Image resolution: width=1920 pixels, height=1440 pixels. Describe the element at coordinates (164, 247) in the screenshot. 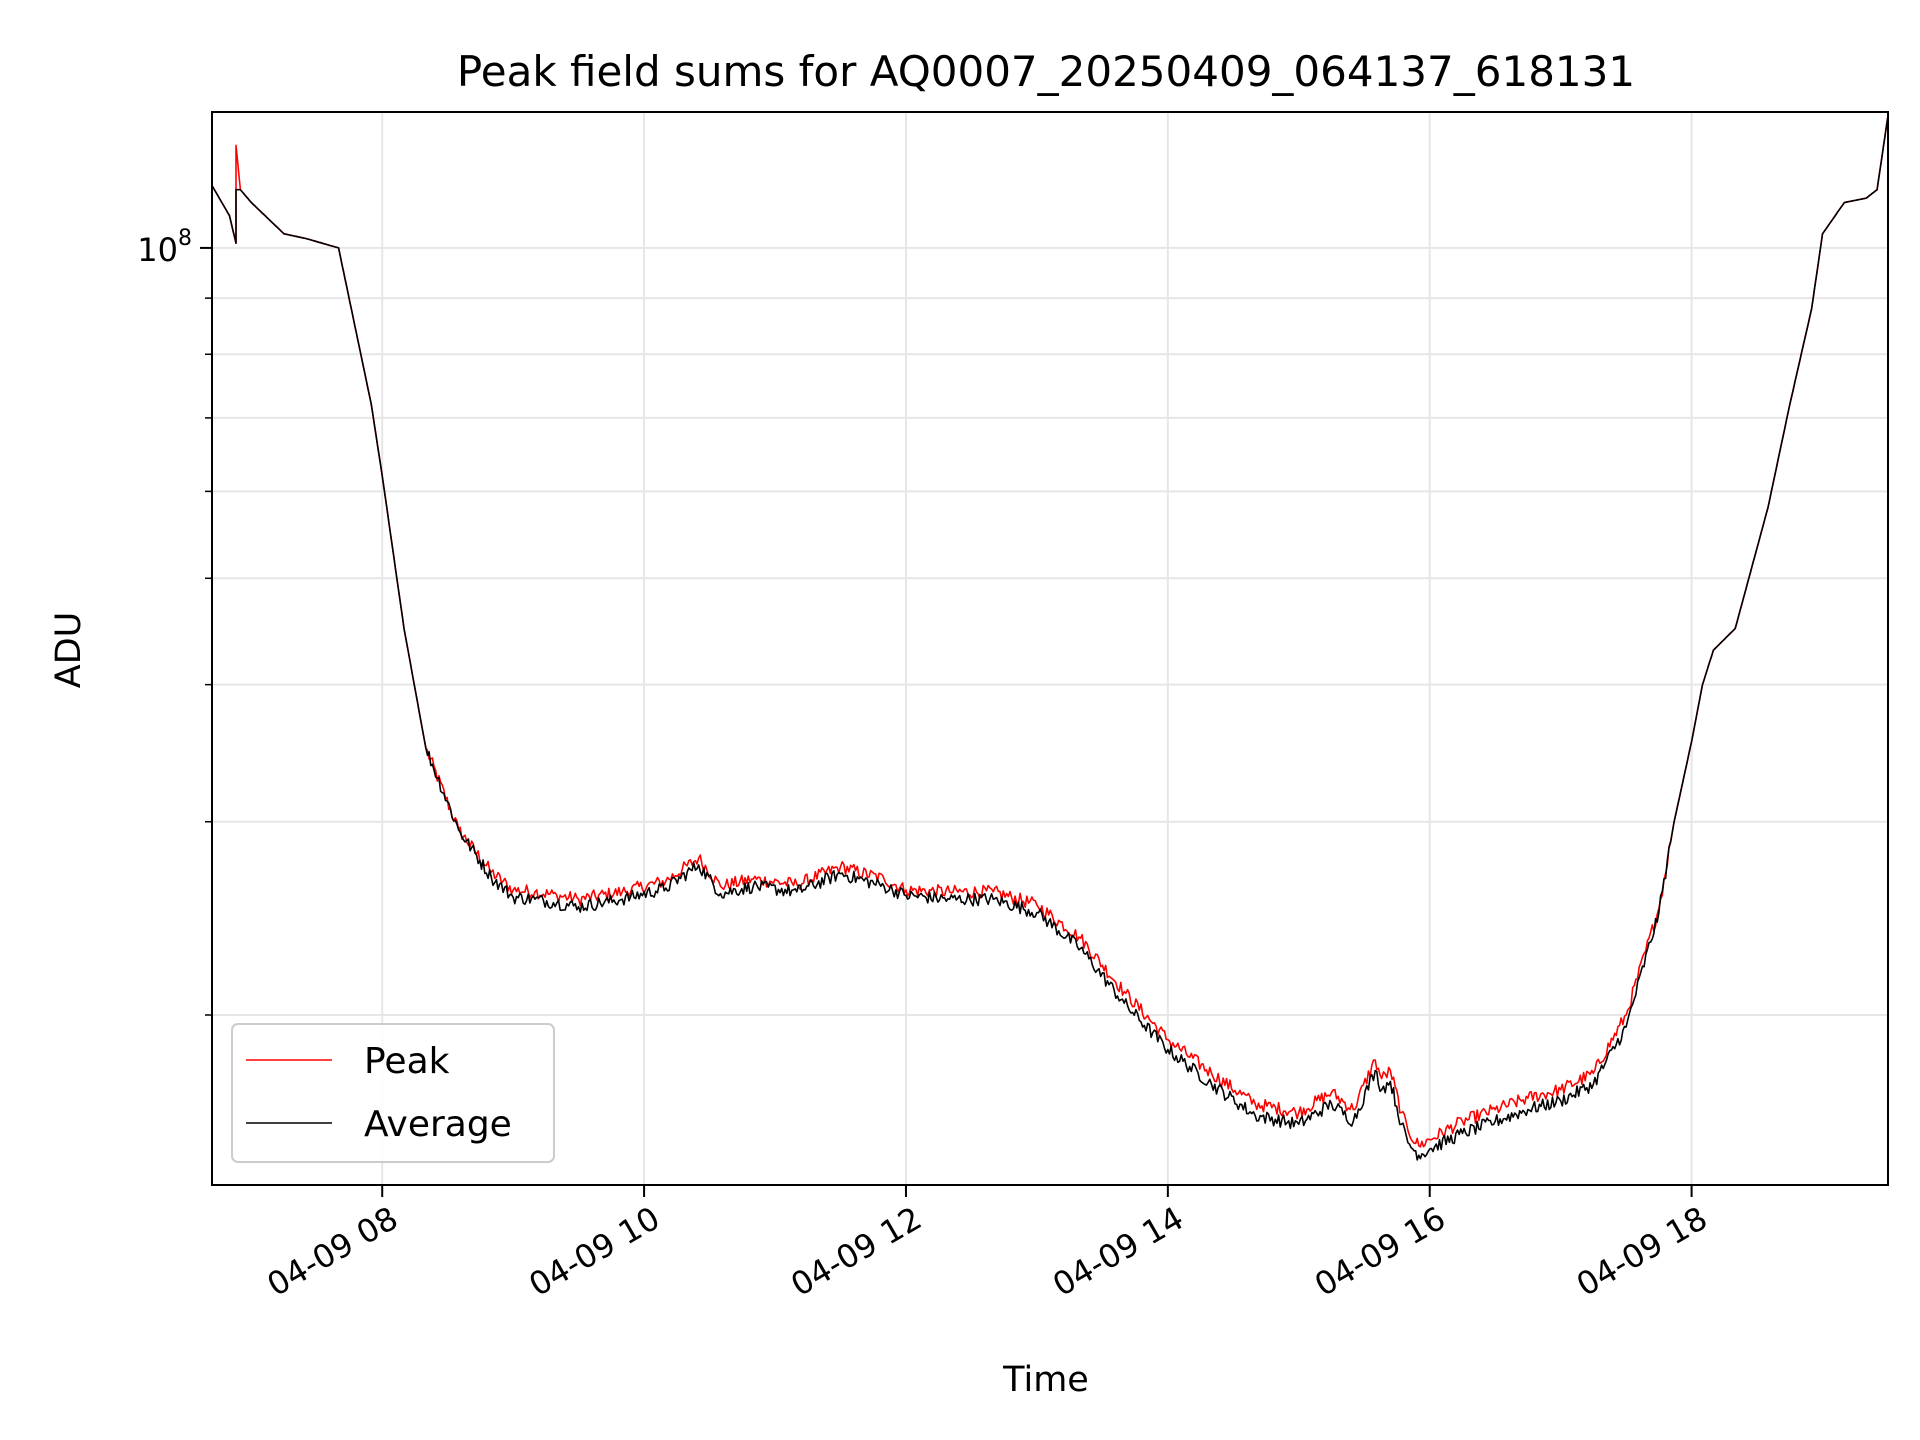

I see `y-tick-label: 108` at that location.